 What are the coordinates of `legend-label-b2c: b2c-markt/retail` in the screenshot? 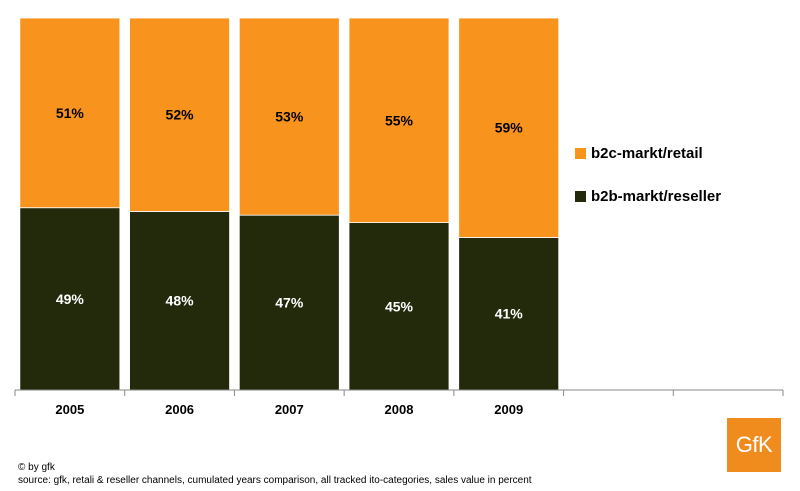 It's located at (647, 153).